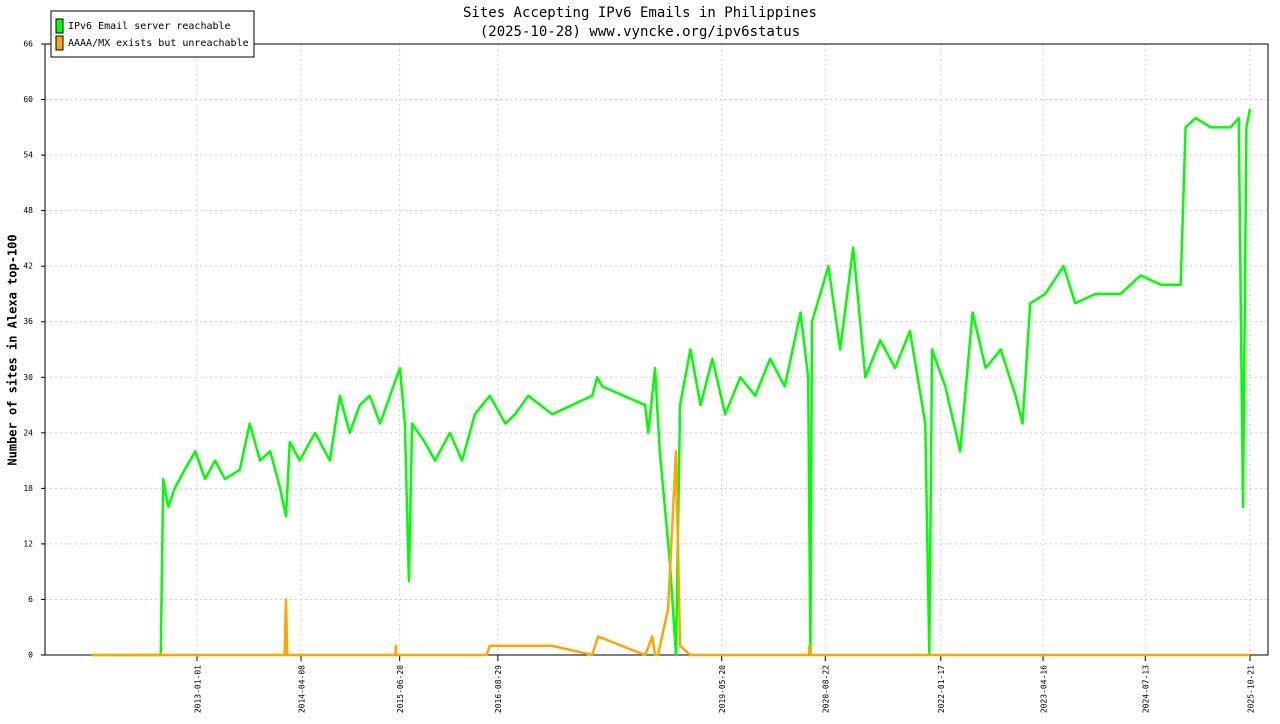 The height and width of the screenshot is (724, 1280). Describe the element at coordinates (826, 689) in the screenshot. I see `x-tick-label: 2020-08-22` at that location.